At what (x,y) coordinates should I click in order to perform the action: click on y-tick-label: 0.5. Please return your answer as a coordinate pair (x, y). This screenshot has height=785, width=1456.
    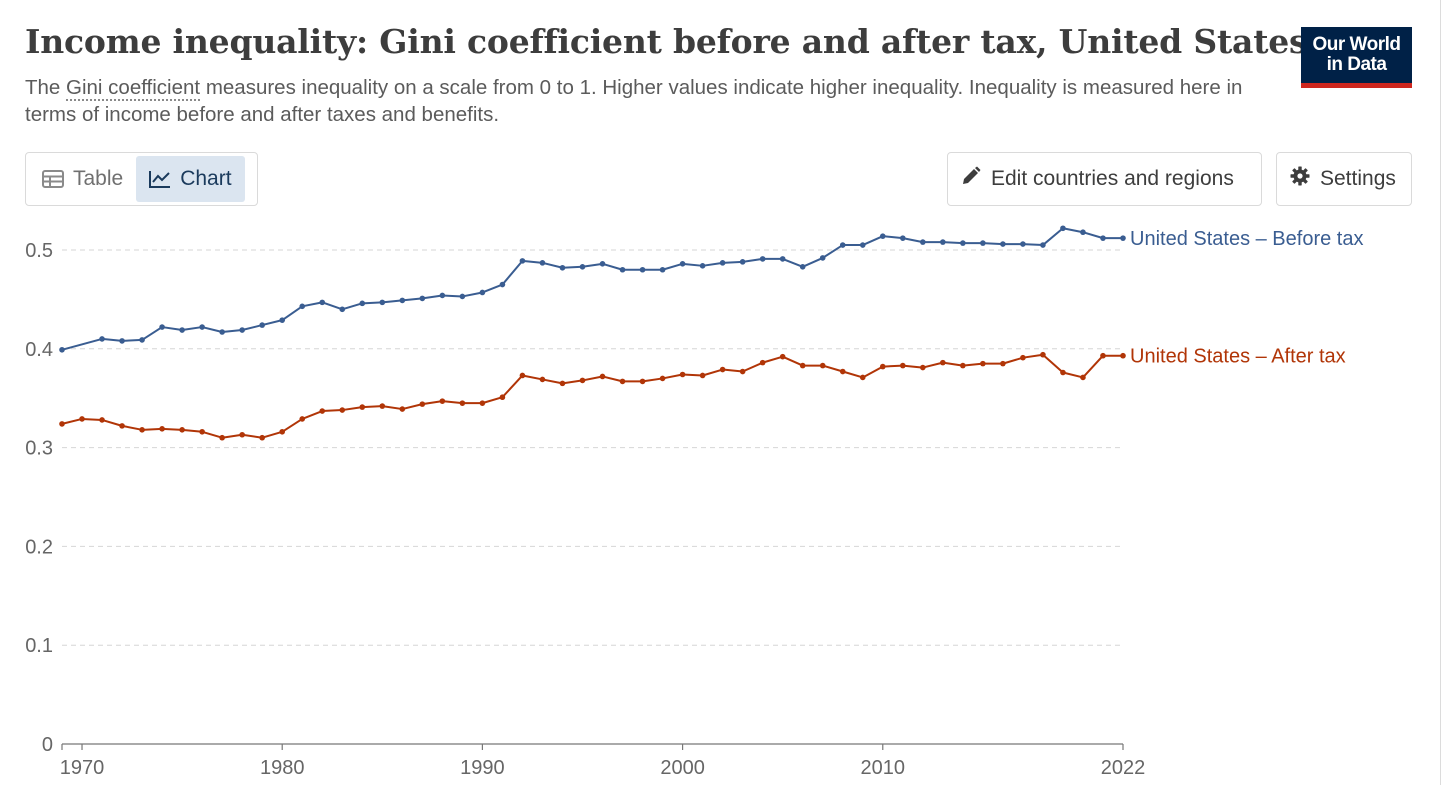
    Looking at the image, I should click on (39, 251).